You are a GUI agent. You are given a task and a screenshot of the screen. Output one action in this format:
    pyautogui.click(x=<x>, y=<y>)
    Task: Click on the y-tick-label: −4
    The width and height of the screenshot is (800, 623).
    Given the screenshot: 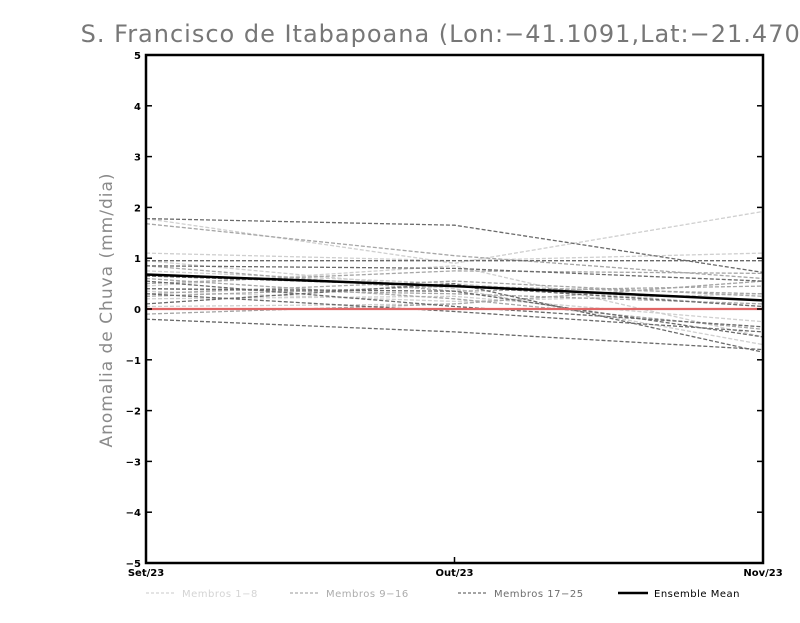 What is the action you would take?
    pyautogui.click(x=133, y=513)
    